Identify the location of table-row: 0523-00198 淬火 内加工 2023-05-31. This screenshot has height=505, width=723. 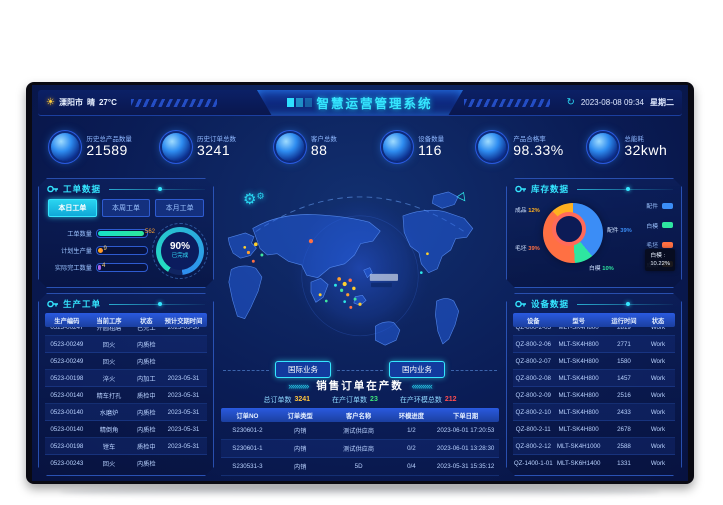
(126, 378).